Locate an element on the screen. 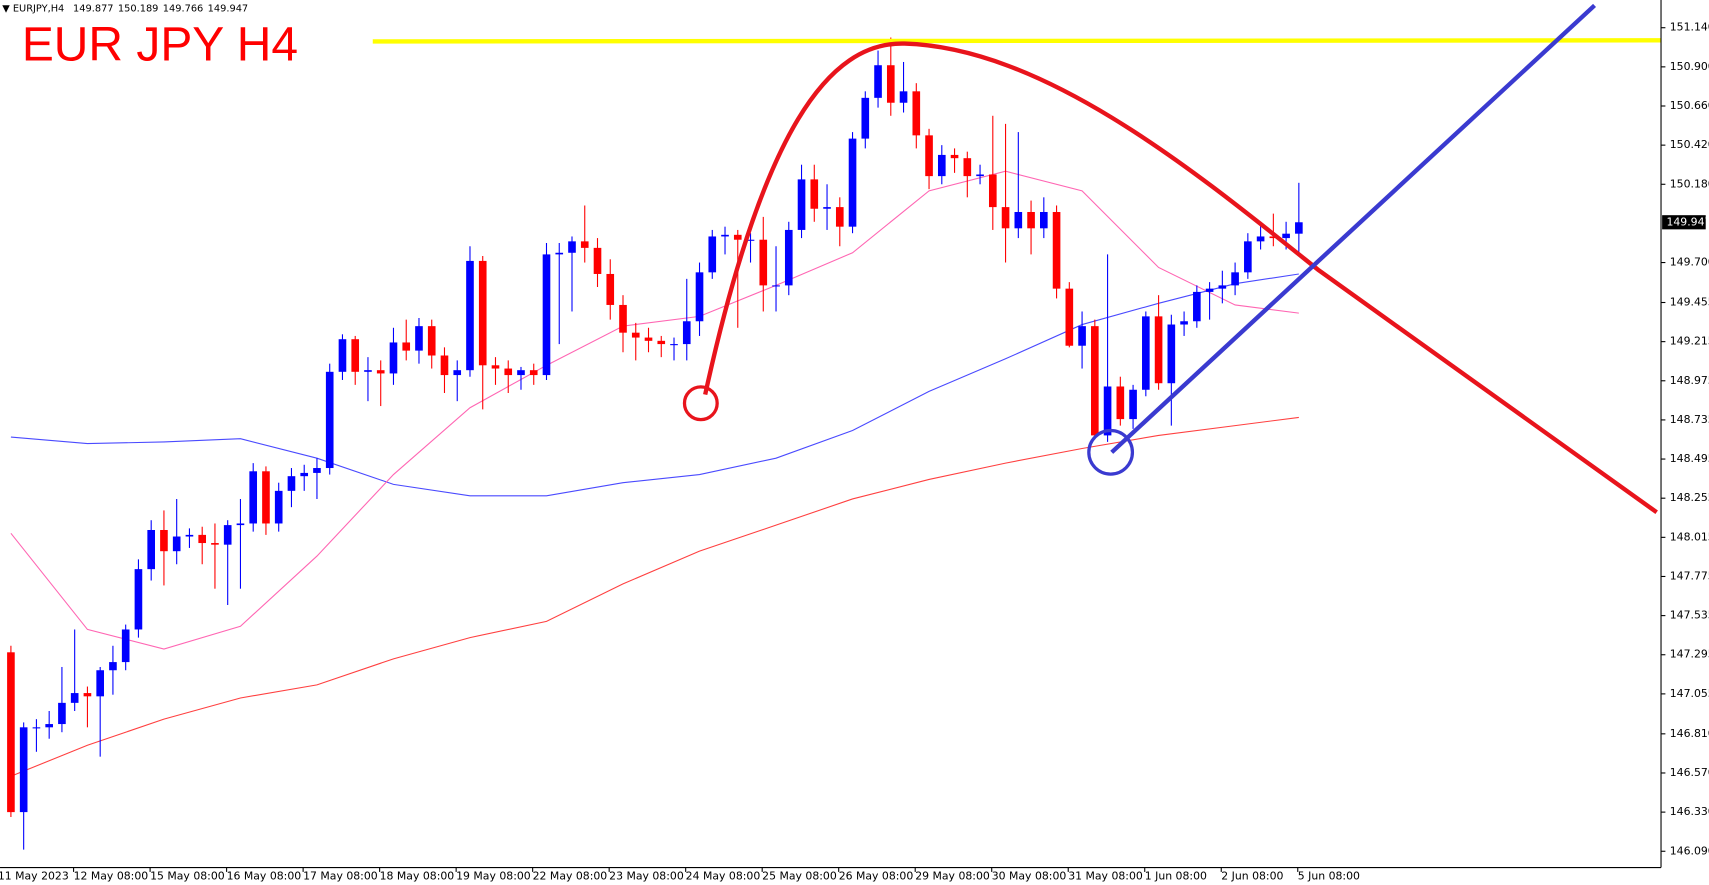 This screenshot has height=885, width=1709. y-tick-label: 147.775 is located at coordinates (1689, 575).